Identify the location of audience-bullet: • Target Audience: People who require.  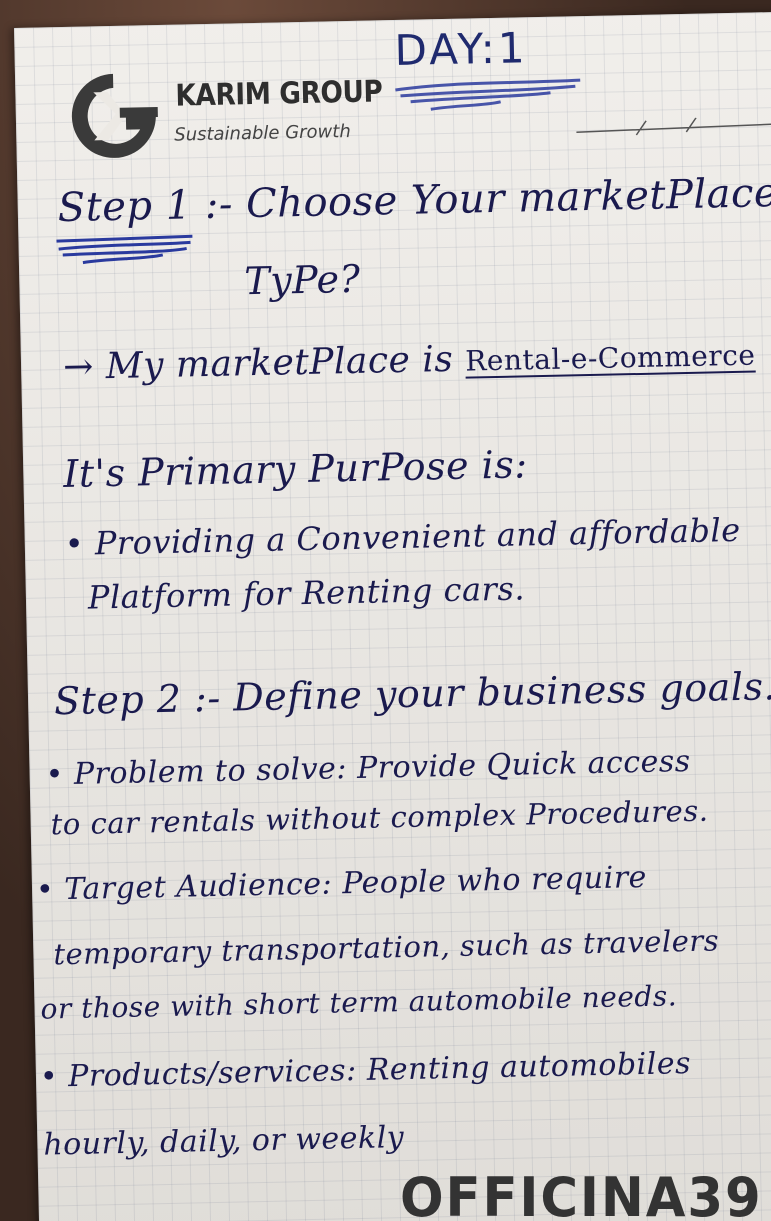
(342, 884).